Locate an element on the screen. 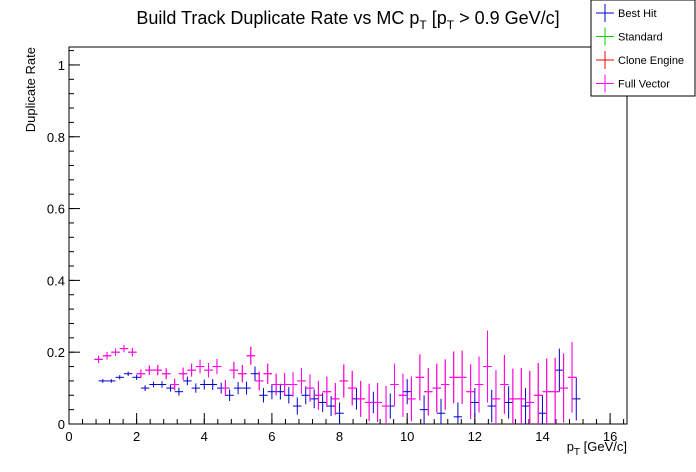 The image size is (696, 472). x-label-sub: T is located at coordinates (577, 452).